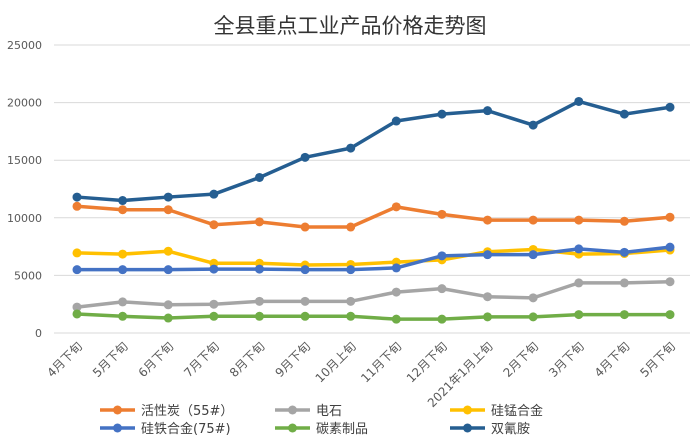 The width and height of the screenshot is (700, 438). Describe the element at coordinates (38, 333) in the screenshot. I see `y-tick-label: 0` at that location.